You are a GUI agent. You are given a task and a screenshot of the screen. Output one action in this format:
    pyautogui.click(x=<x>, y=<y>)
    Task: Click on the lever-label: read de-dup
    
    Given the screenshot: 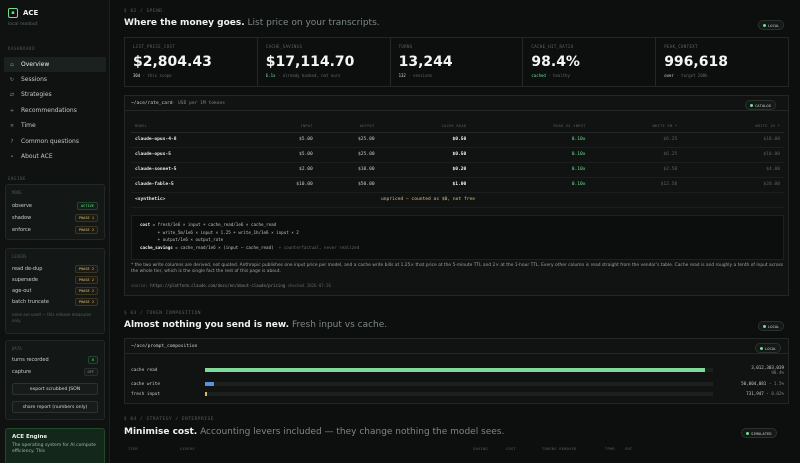 What is the action you would take?
    pyautogui.click(x=27, y=269)
    